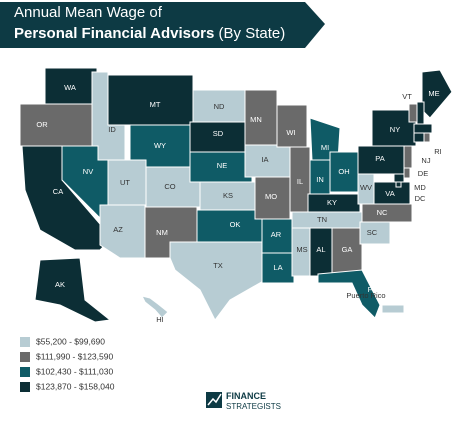 Image resolution: width=474 pixels, height=421 pixels. I want to click on legend-label: $102,430 - $111,030, so click(74, 371).